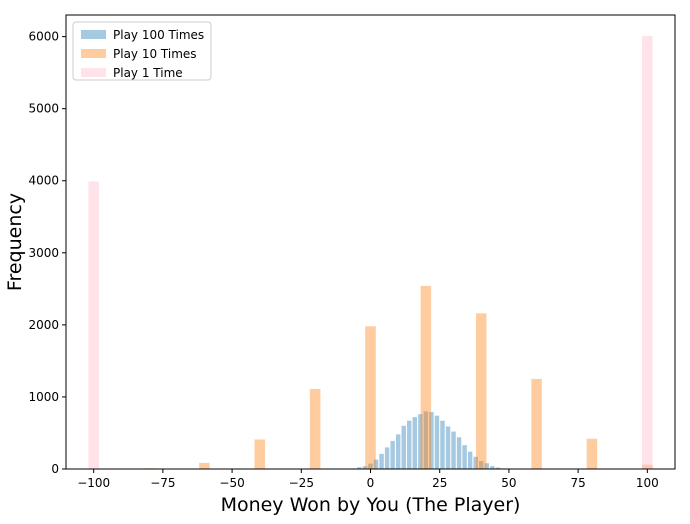  Describe the element at coordinates (15, 242) in the screenshot. I see `y-axis-label: Frequency` at that location.